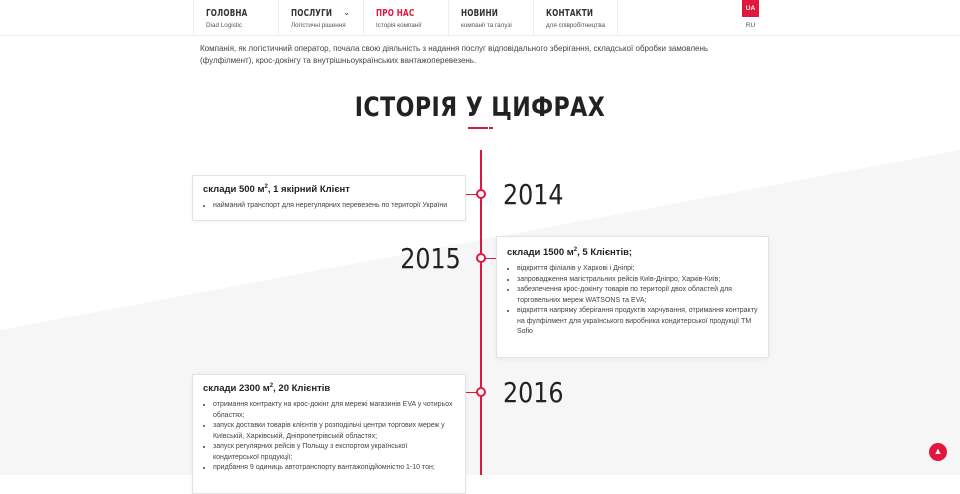 The image size is (960, 494). Describe the element at coordinates (570, 253) in the screenshot. I see `card-heading: склади 1500 м2, 5 Клієнтів;` at that location.